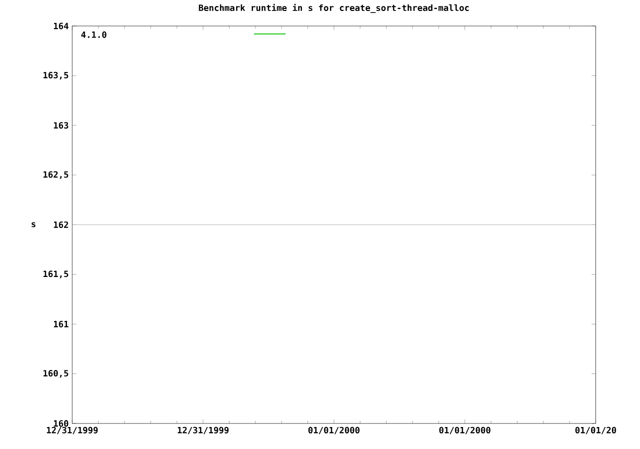 The height and width of the screenshot is (449, 640). What do you see at coordinates (61, 423) in the screenshot?
I see `y-tick-label: 160` at bounding box center [61, 423].